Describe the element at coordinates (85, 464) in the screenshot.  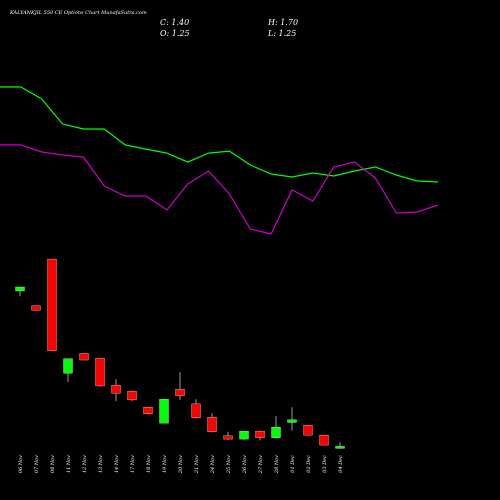
I see `x-tick-label: 12 Nov` at that location.